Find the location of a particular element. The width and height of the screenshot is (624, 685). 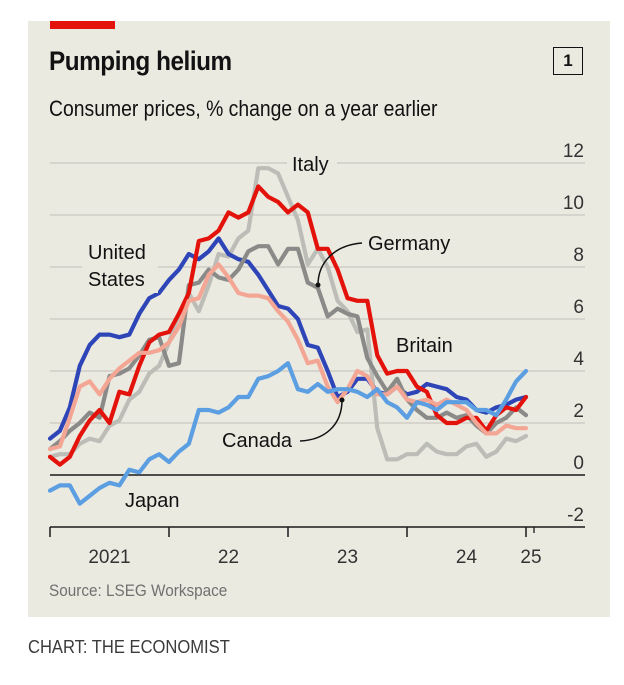

y-tick-label: 2 is located at coordinates (578, 411).